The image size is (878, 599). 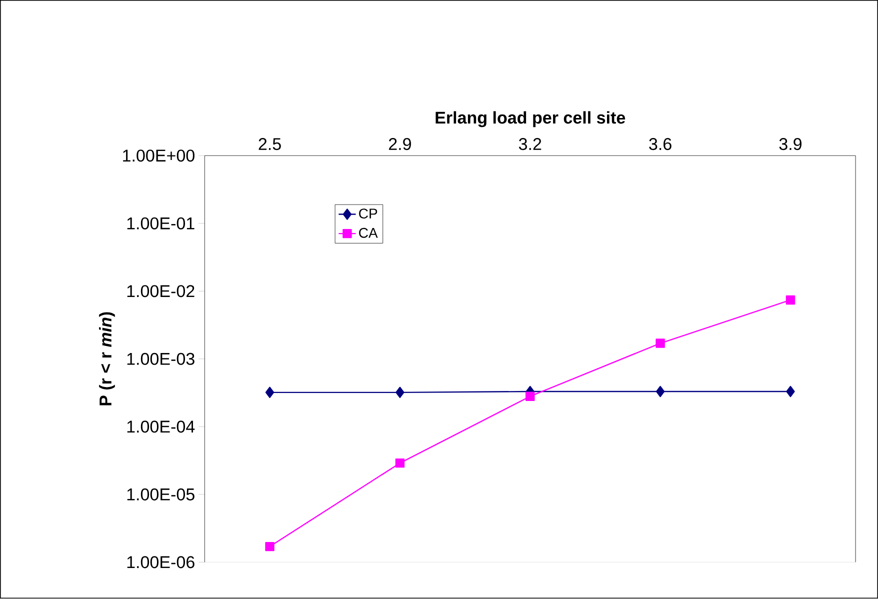 What do you see at coordinates (161, 426) in the screenshot?
I see `y-tick-label: 1.00E-04` at bounding box center [161, 426].